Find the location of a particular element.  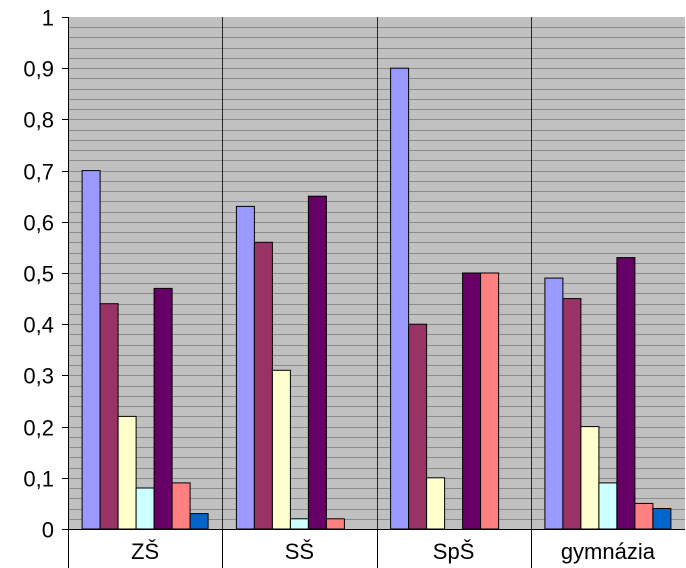

y-tick-label: 0,7 is located at coordinates (38, 172).